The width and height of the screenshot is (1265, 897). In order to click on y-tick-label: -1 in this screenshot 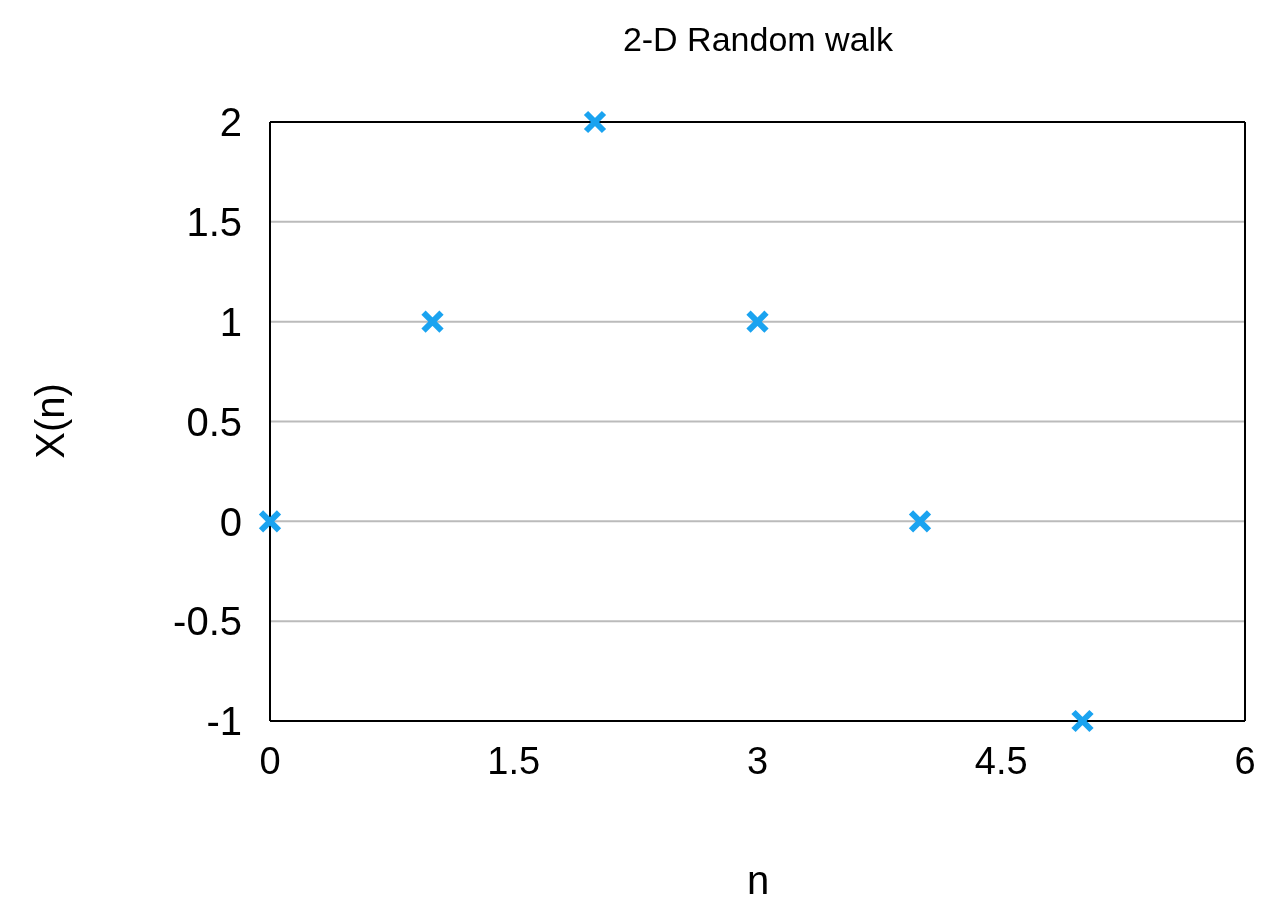, I will do `click(224, 721)`.